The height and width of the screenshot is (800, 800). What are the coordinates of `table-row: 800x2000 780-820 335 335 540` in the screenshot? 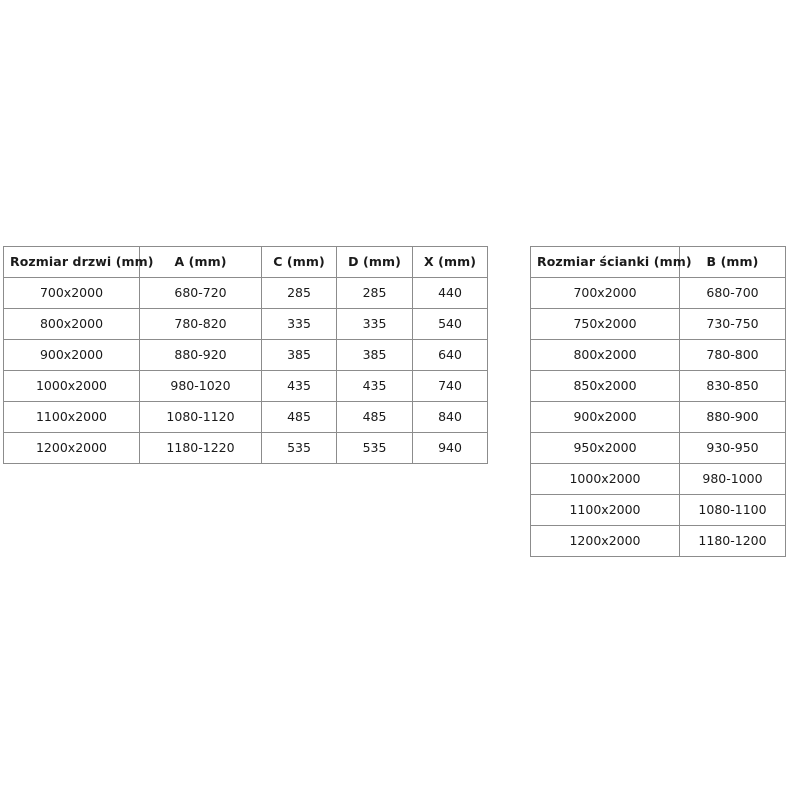 It's located at (245, 324).